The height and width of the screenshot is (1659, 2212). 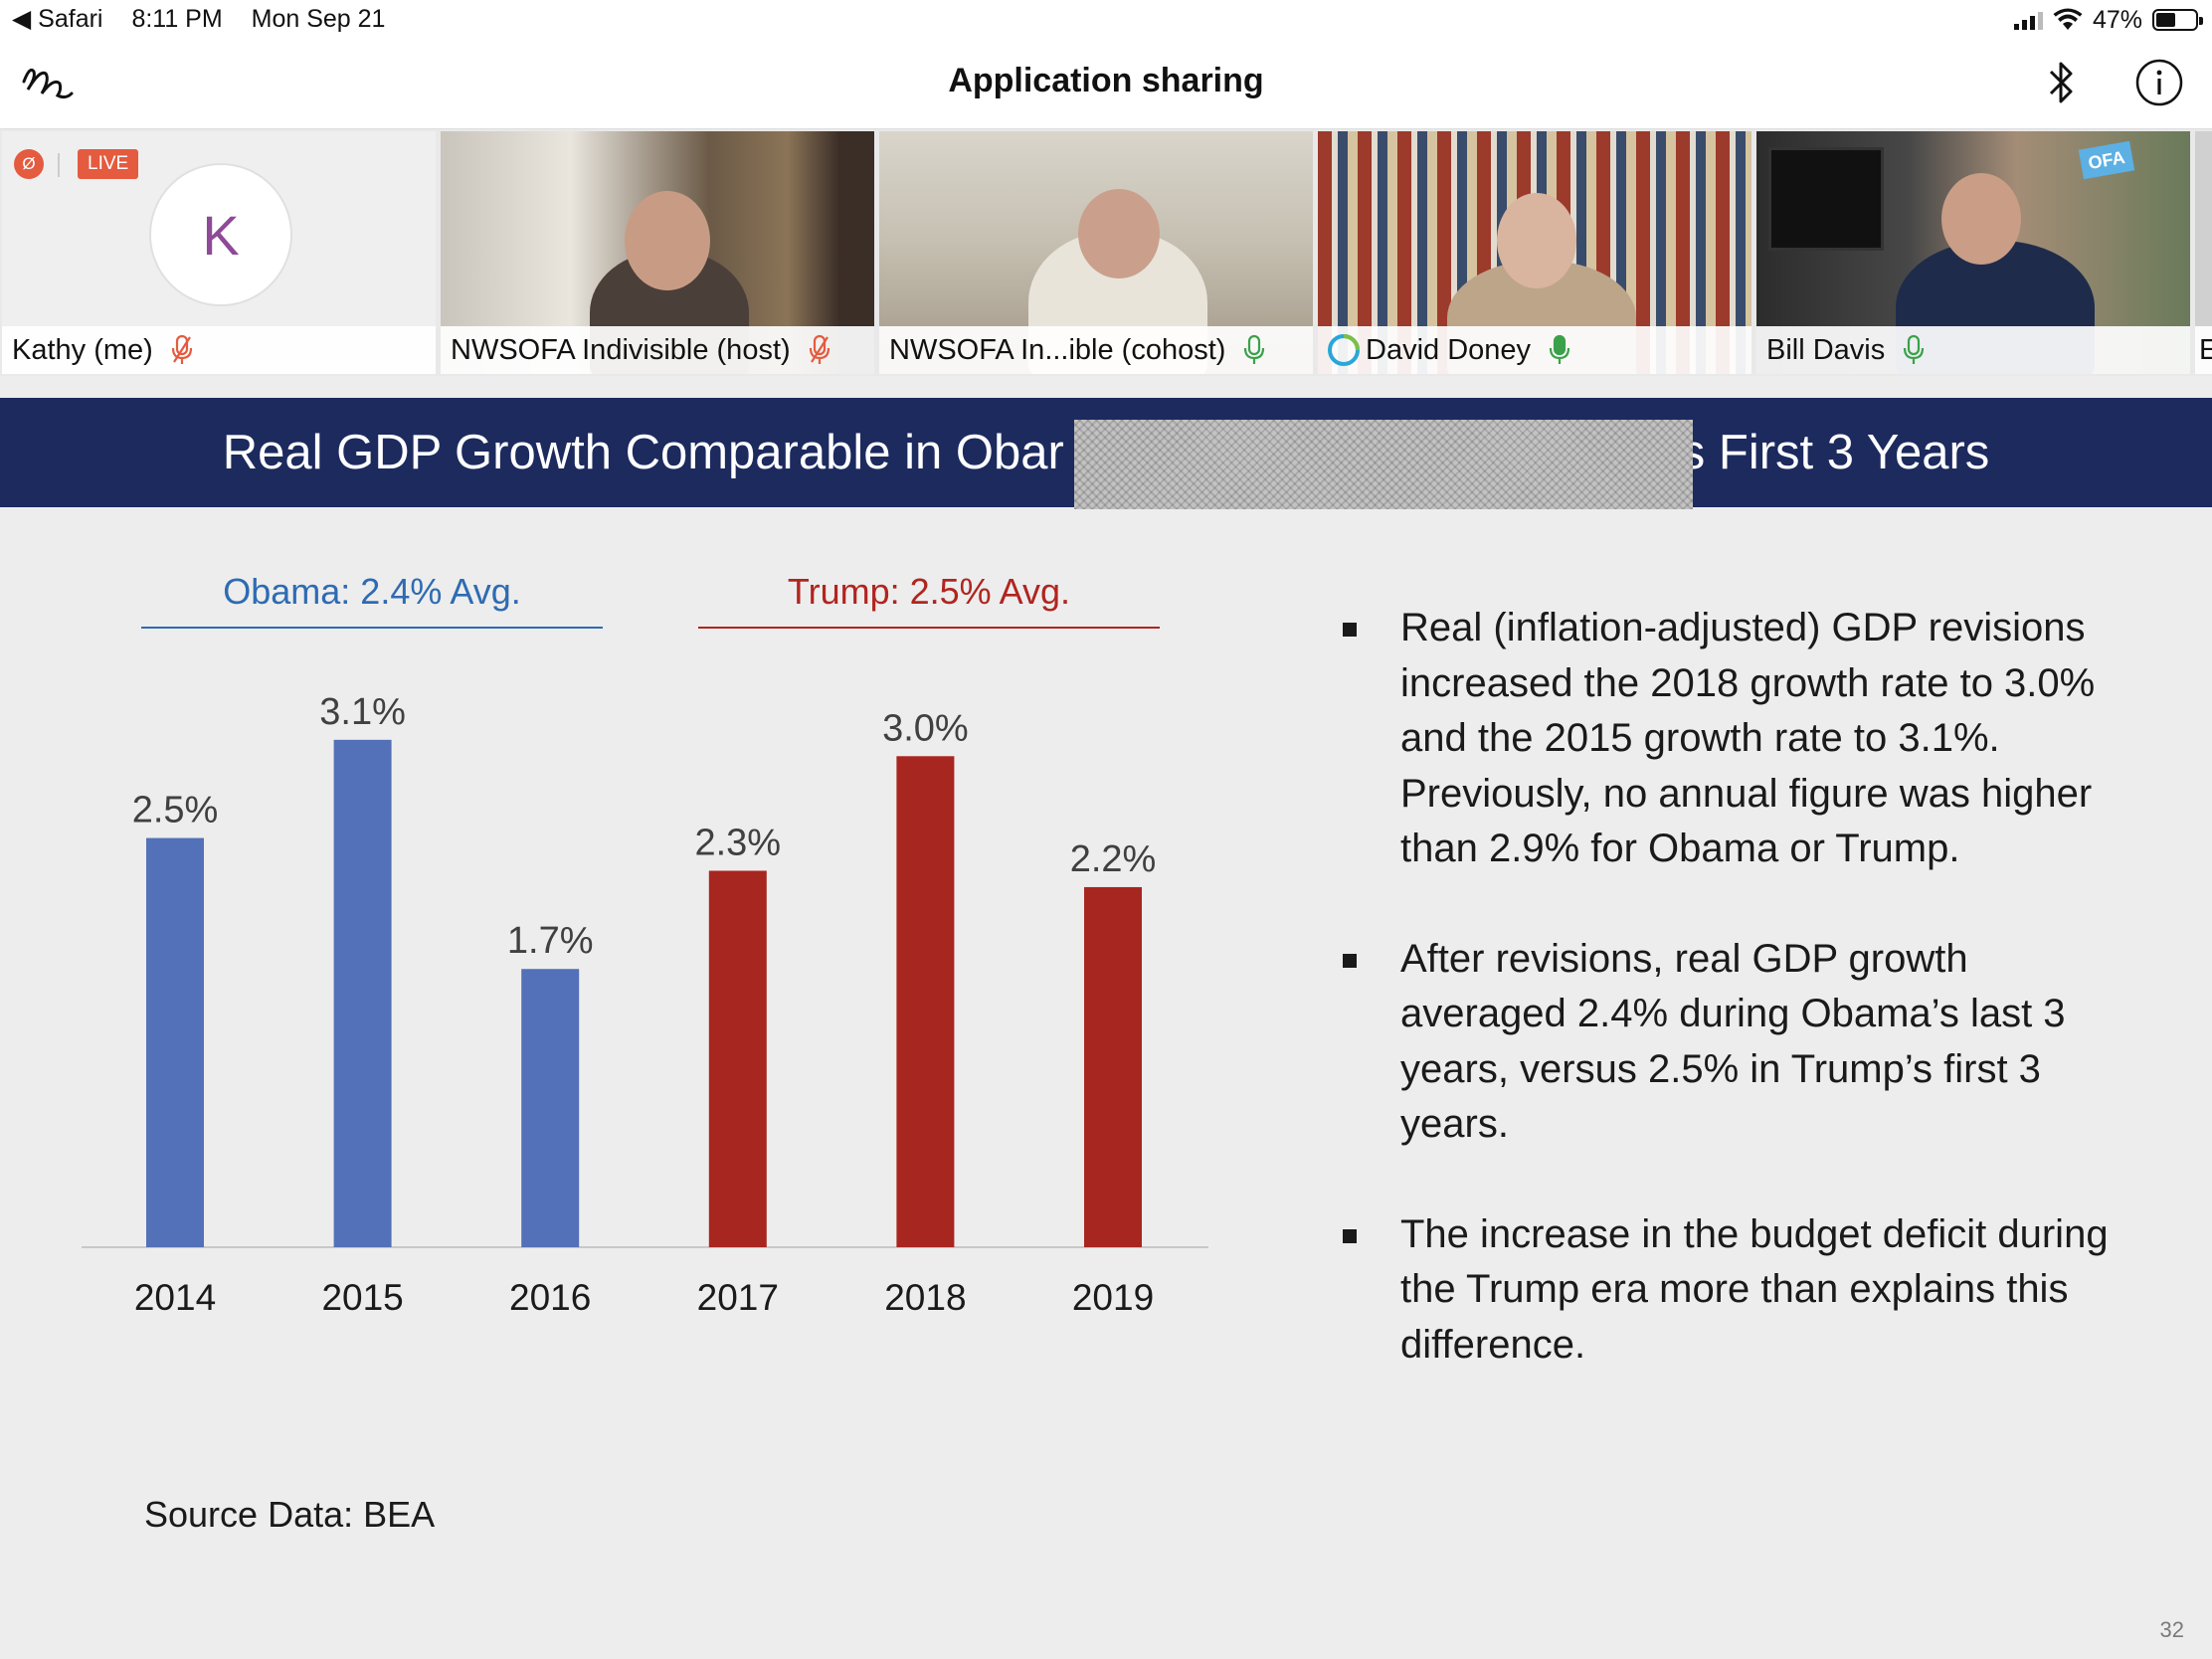 I want to click on avatar: K, so click(x=220, y=234).